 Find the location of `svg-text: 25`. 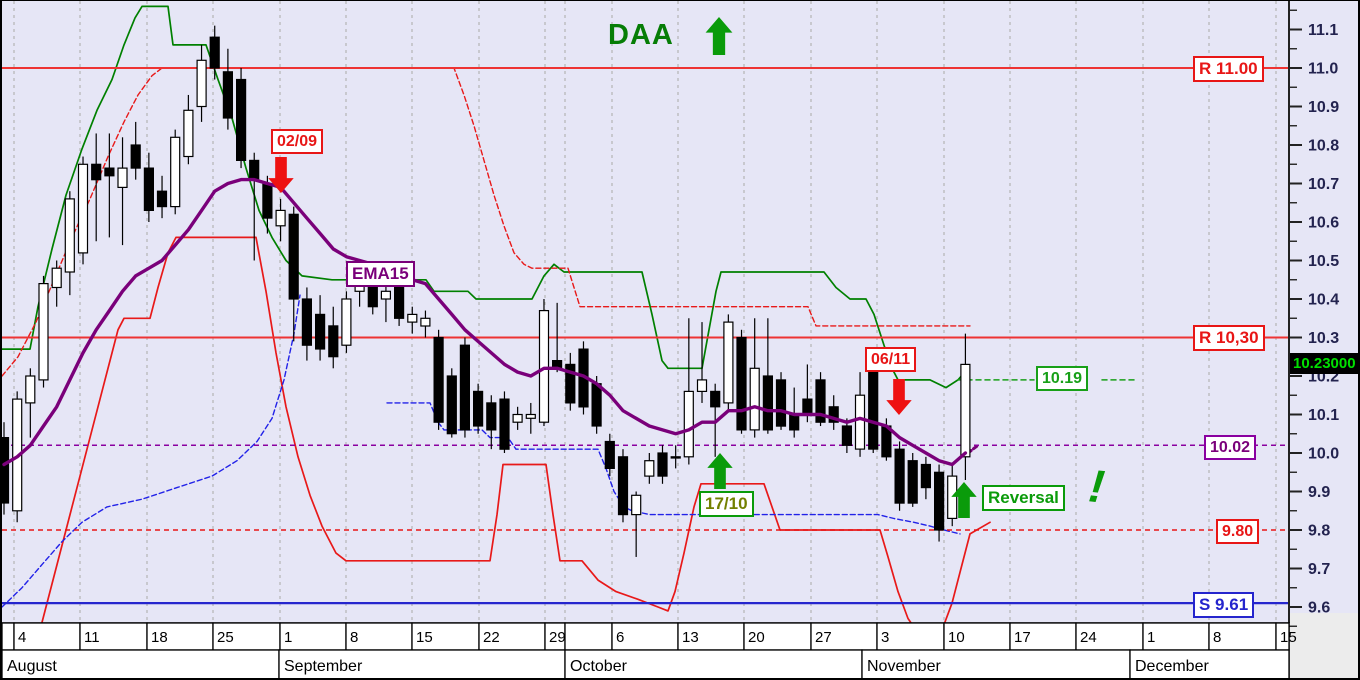

svg-text: 25 is located at coordinates (225, 637).